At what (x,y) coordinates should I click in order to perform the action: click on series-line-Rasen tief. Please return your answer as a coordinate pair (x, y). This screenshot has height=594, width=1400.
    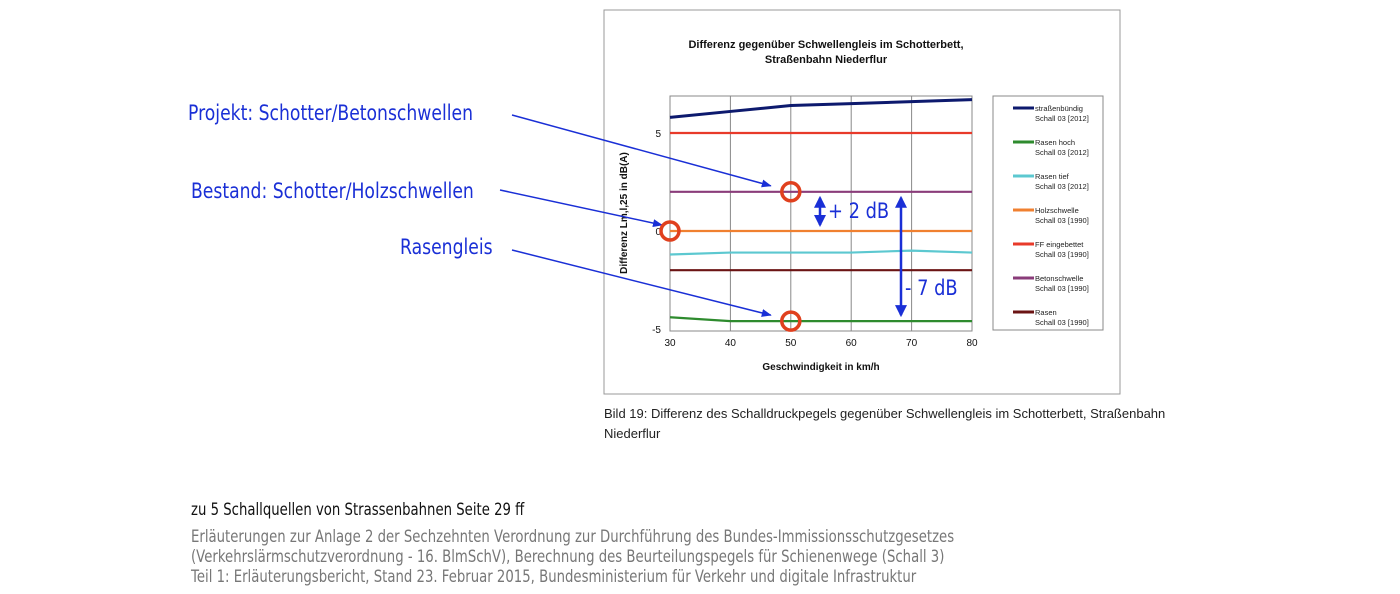
    Looking at the image, I should click on (821, 252).